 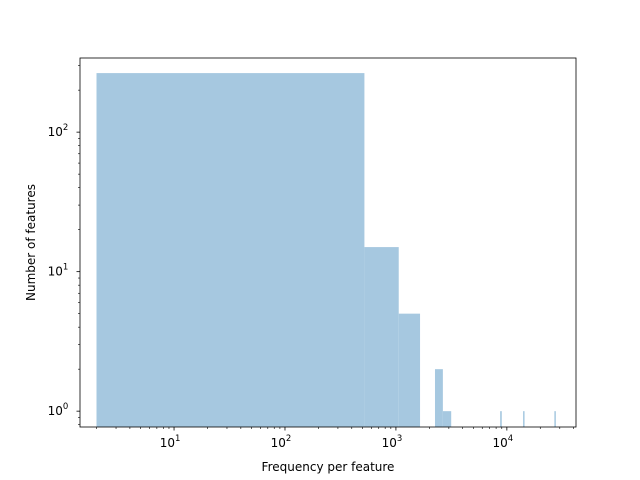 I want to click on x-axis-ticks: 10¹ 10² 10³ 10⁴, so click(x=335, y=438).